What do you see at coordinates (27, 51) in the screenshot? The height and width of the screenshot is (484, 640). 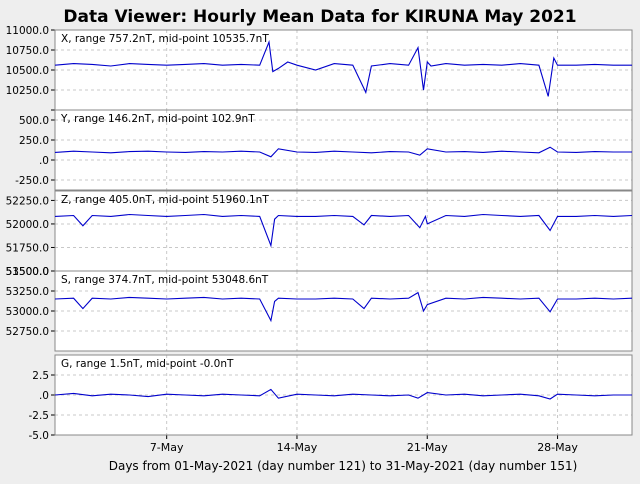 I see `y-tick-label: 10750.0` at bounding box center [27, 51].